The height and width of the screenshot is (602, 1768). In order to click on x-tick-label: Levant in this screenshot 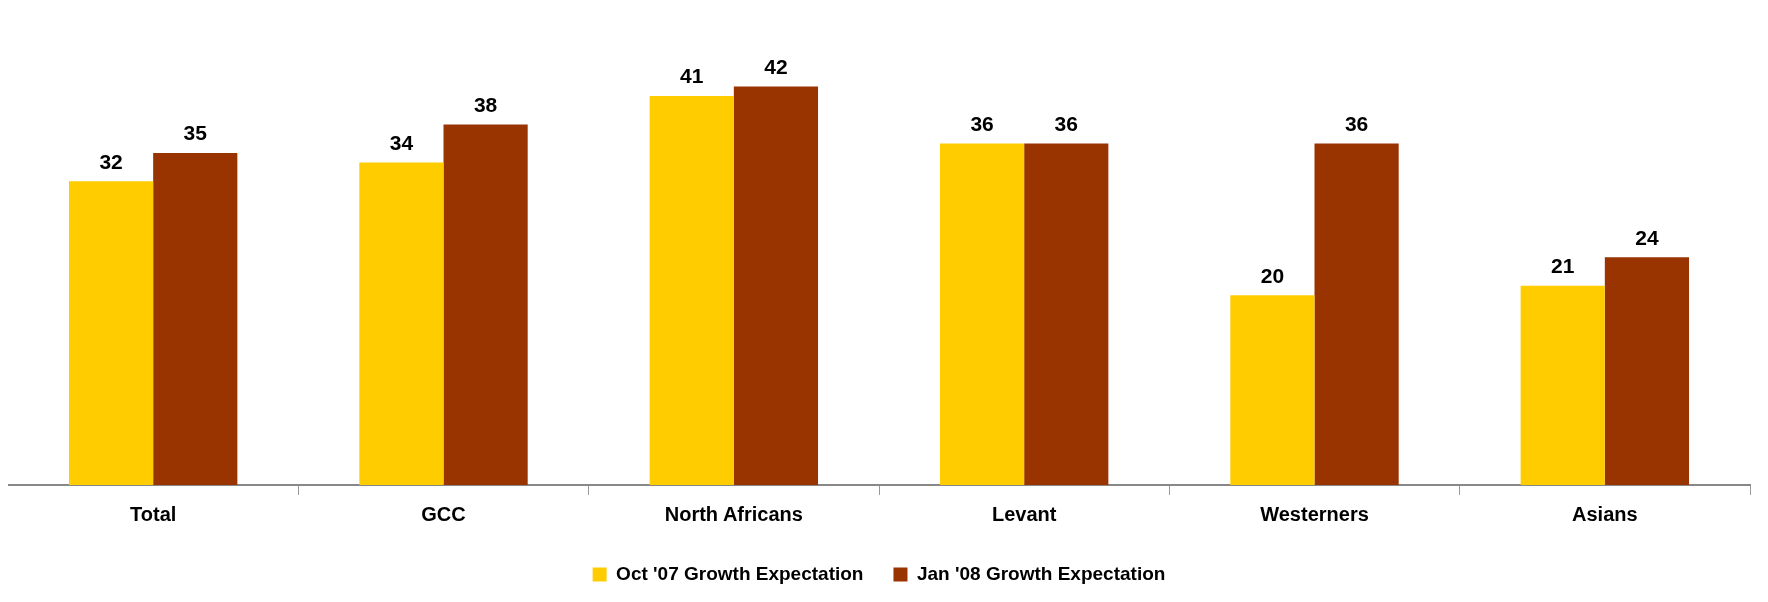, I will do `click(1024, 513)`.